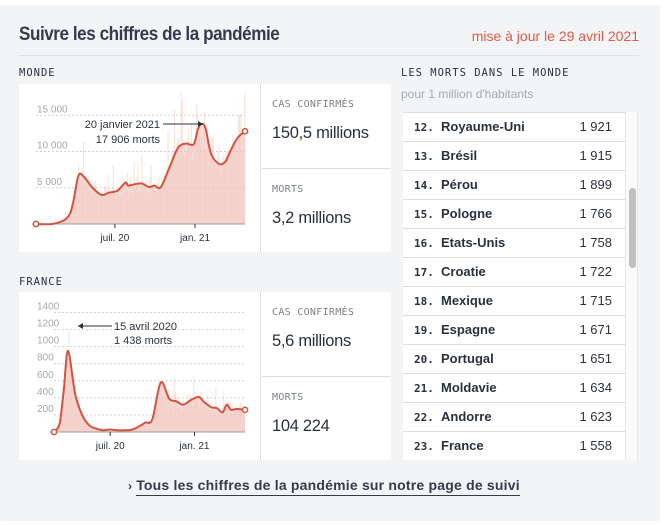 Image resolution: width=664 pixels, height=525 pixels. Describe the element at coordinates (595, 242) in the screenshot. I see `deaths-per-million: 1 758` at that location.